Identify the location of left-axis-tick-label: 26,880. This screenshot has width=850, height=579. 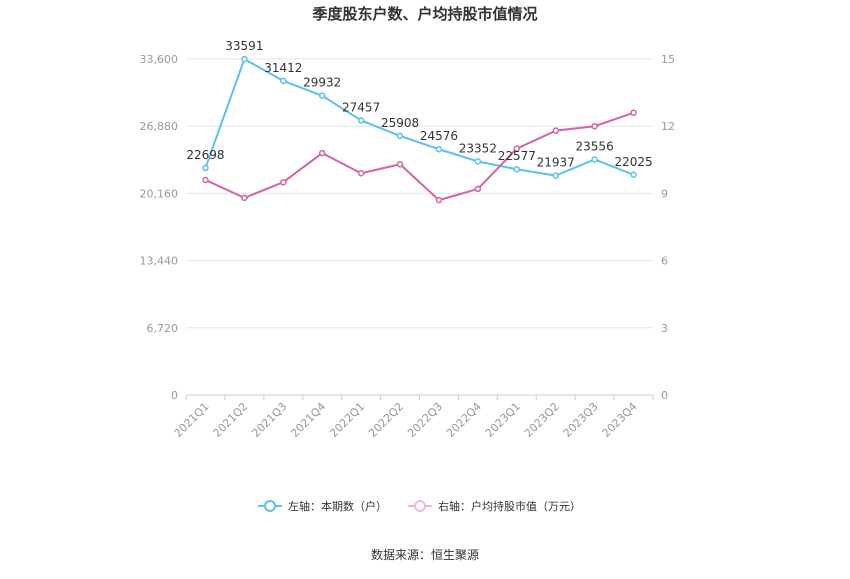
(159, 126).